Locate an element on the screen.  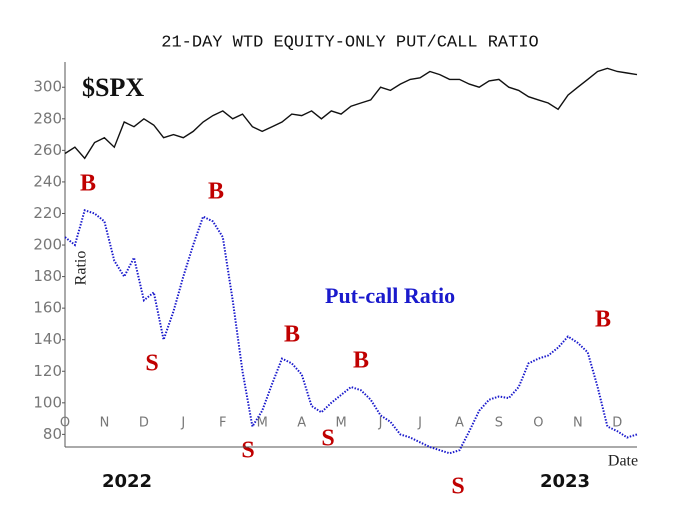
chart-title: 21-DAY WTD EQUITY-ONLY PUT/CALL RATIO is located at coordinates (349, 42).